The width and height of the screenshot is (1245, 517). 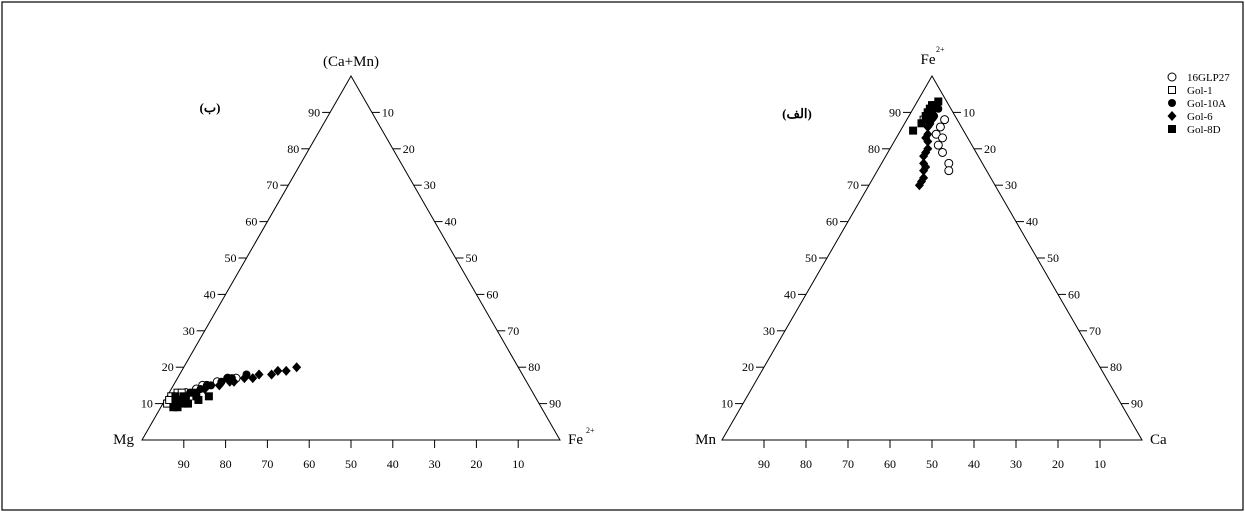 I want to click on right-edge-tick-label: 80, so click(x=534, y=367).